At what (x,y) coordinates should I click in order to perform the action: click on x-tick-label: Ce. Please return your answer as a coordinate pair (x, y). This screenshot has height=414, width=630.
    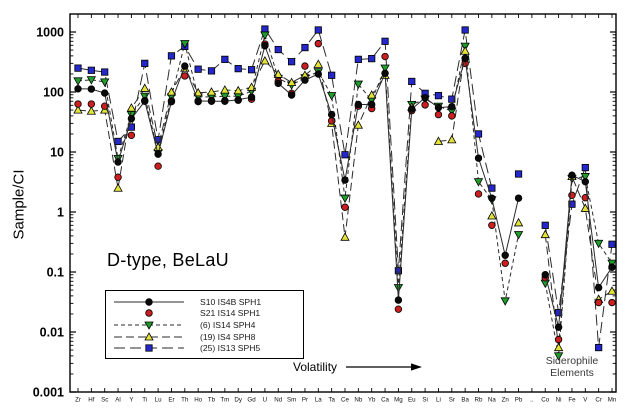
    Looking at the image, I should click on (345, 400).